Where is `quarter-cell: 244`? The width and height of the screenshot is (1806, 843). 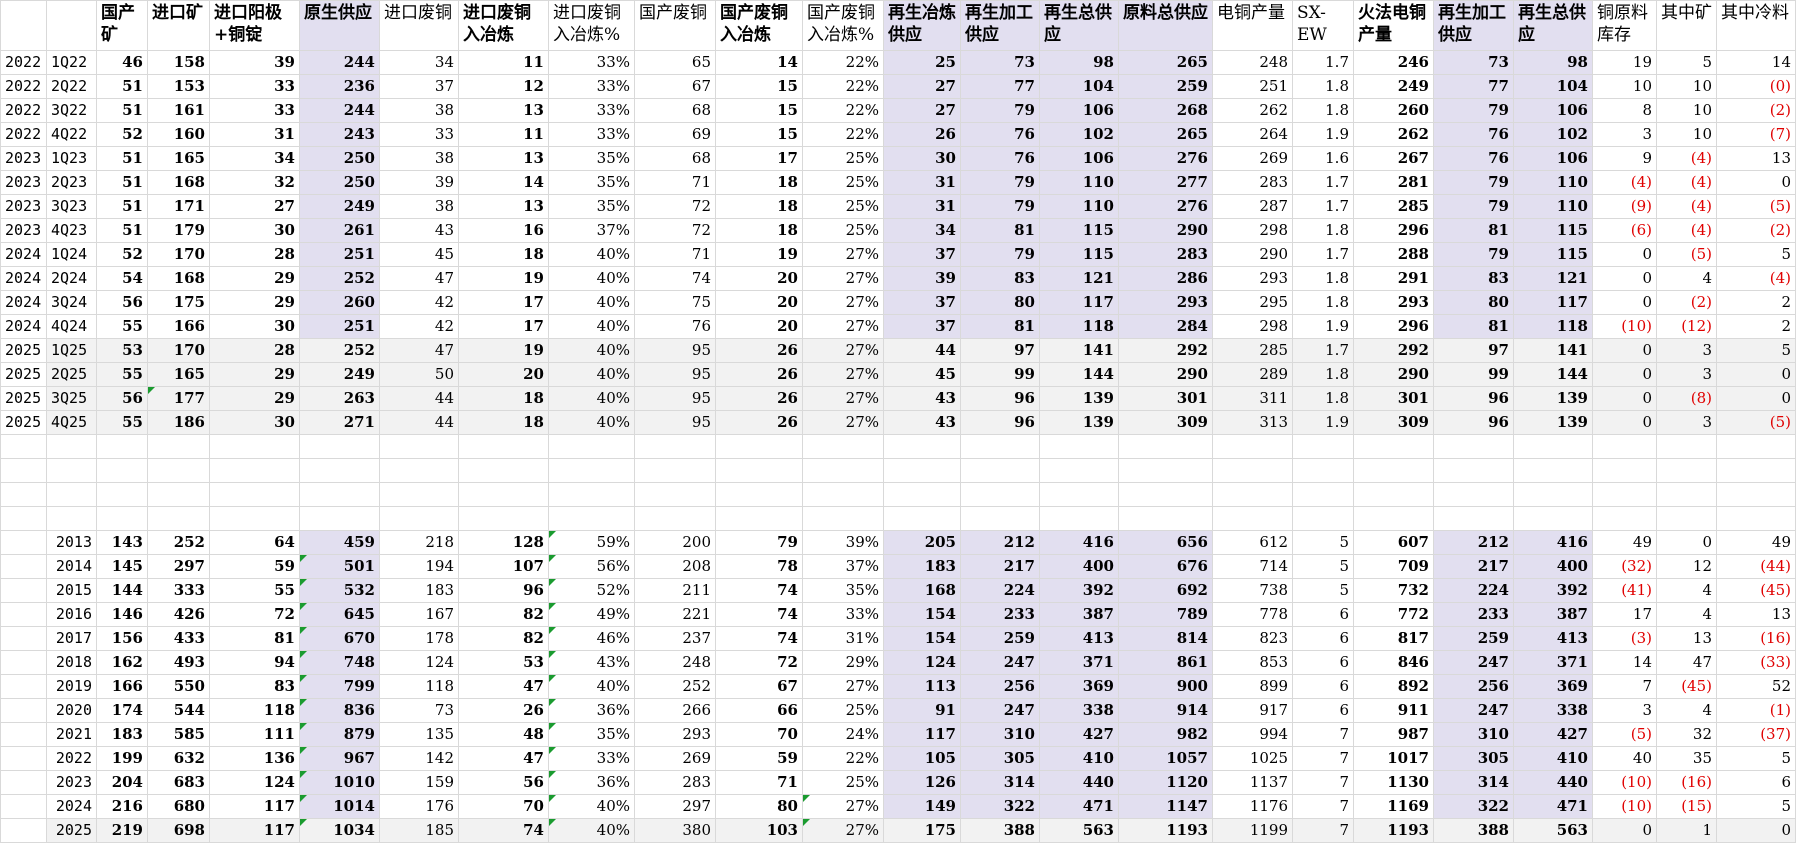
quarter-cell: 244 is located at coordinates (339, 62).